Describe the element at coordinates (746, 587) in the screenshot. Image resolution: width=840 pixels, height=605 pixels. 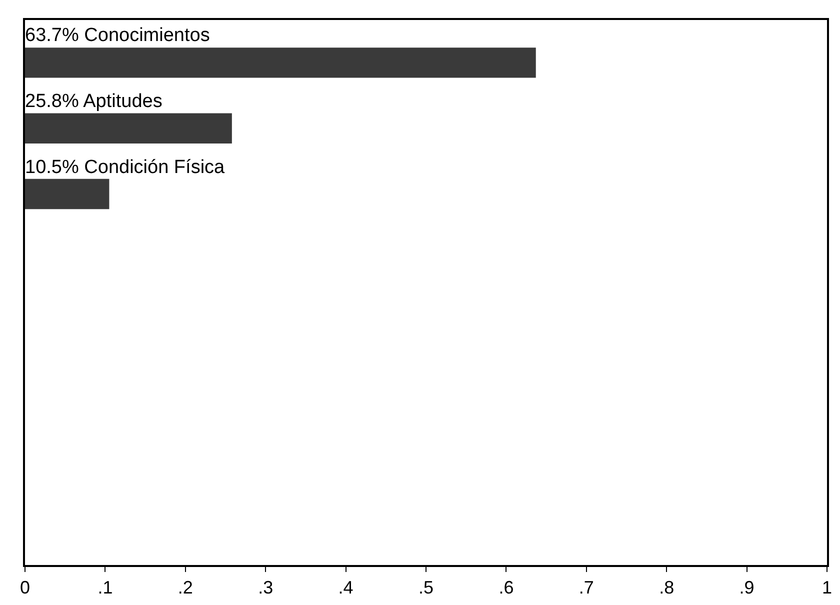
I see `x-tick-label: .9` at that location.